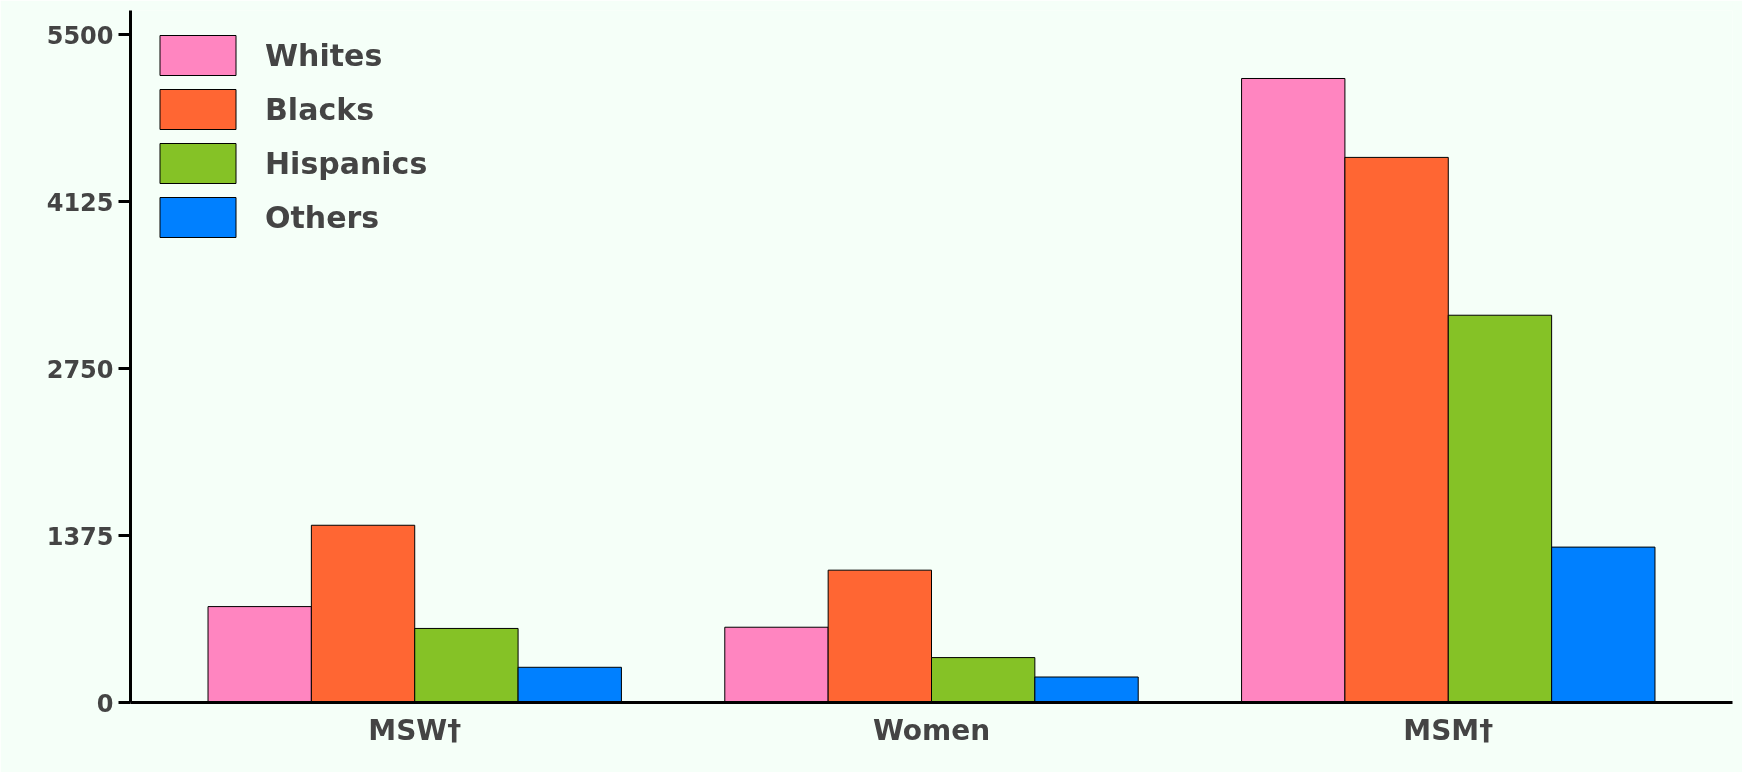 Image resolution: width=1742 pixels, height=772 pixels. What do you see at coordinates (322, 217) in the screenshot?
I see `legend-label: Others` at bounding box center [322, 217].